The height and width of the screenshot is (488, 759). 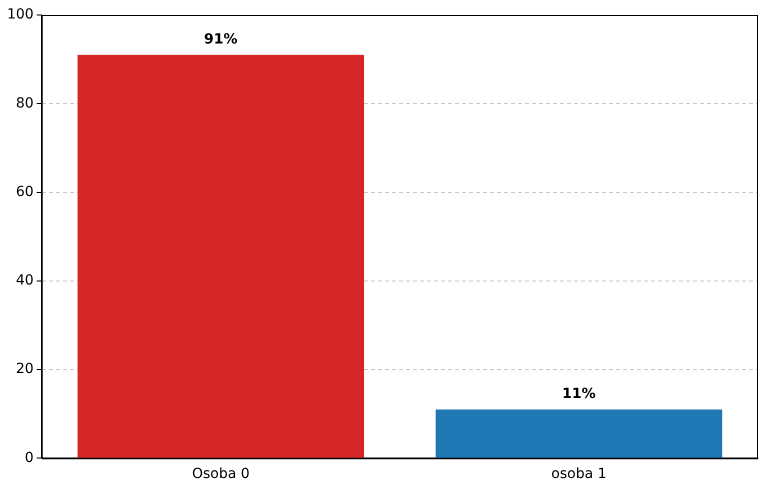 What do you see at coordinates (25, 103) in the screenshot?
I see `y-tick-label: 80` at bounding box center [25, 103].